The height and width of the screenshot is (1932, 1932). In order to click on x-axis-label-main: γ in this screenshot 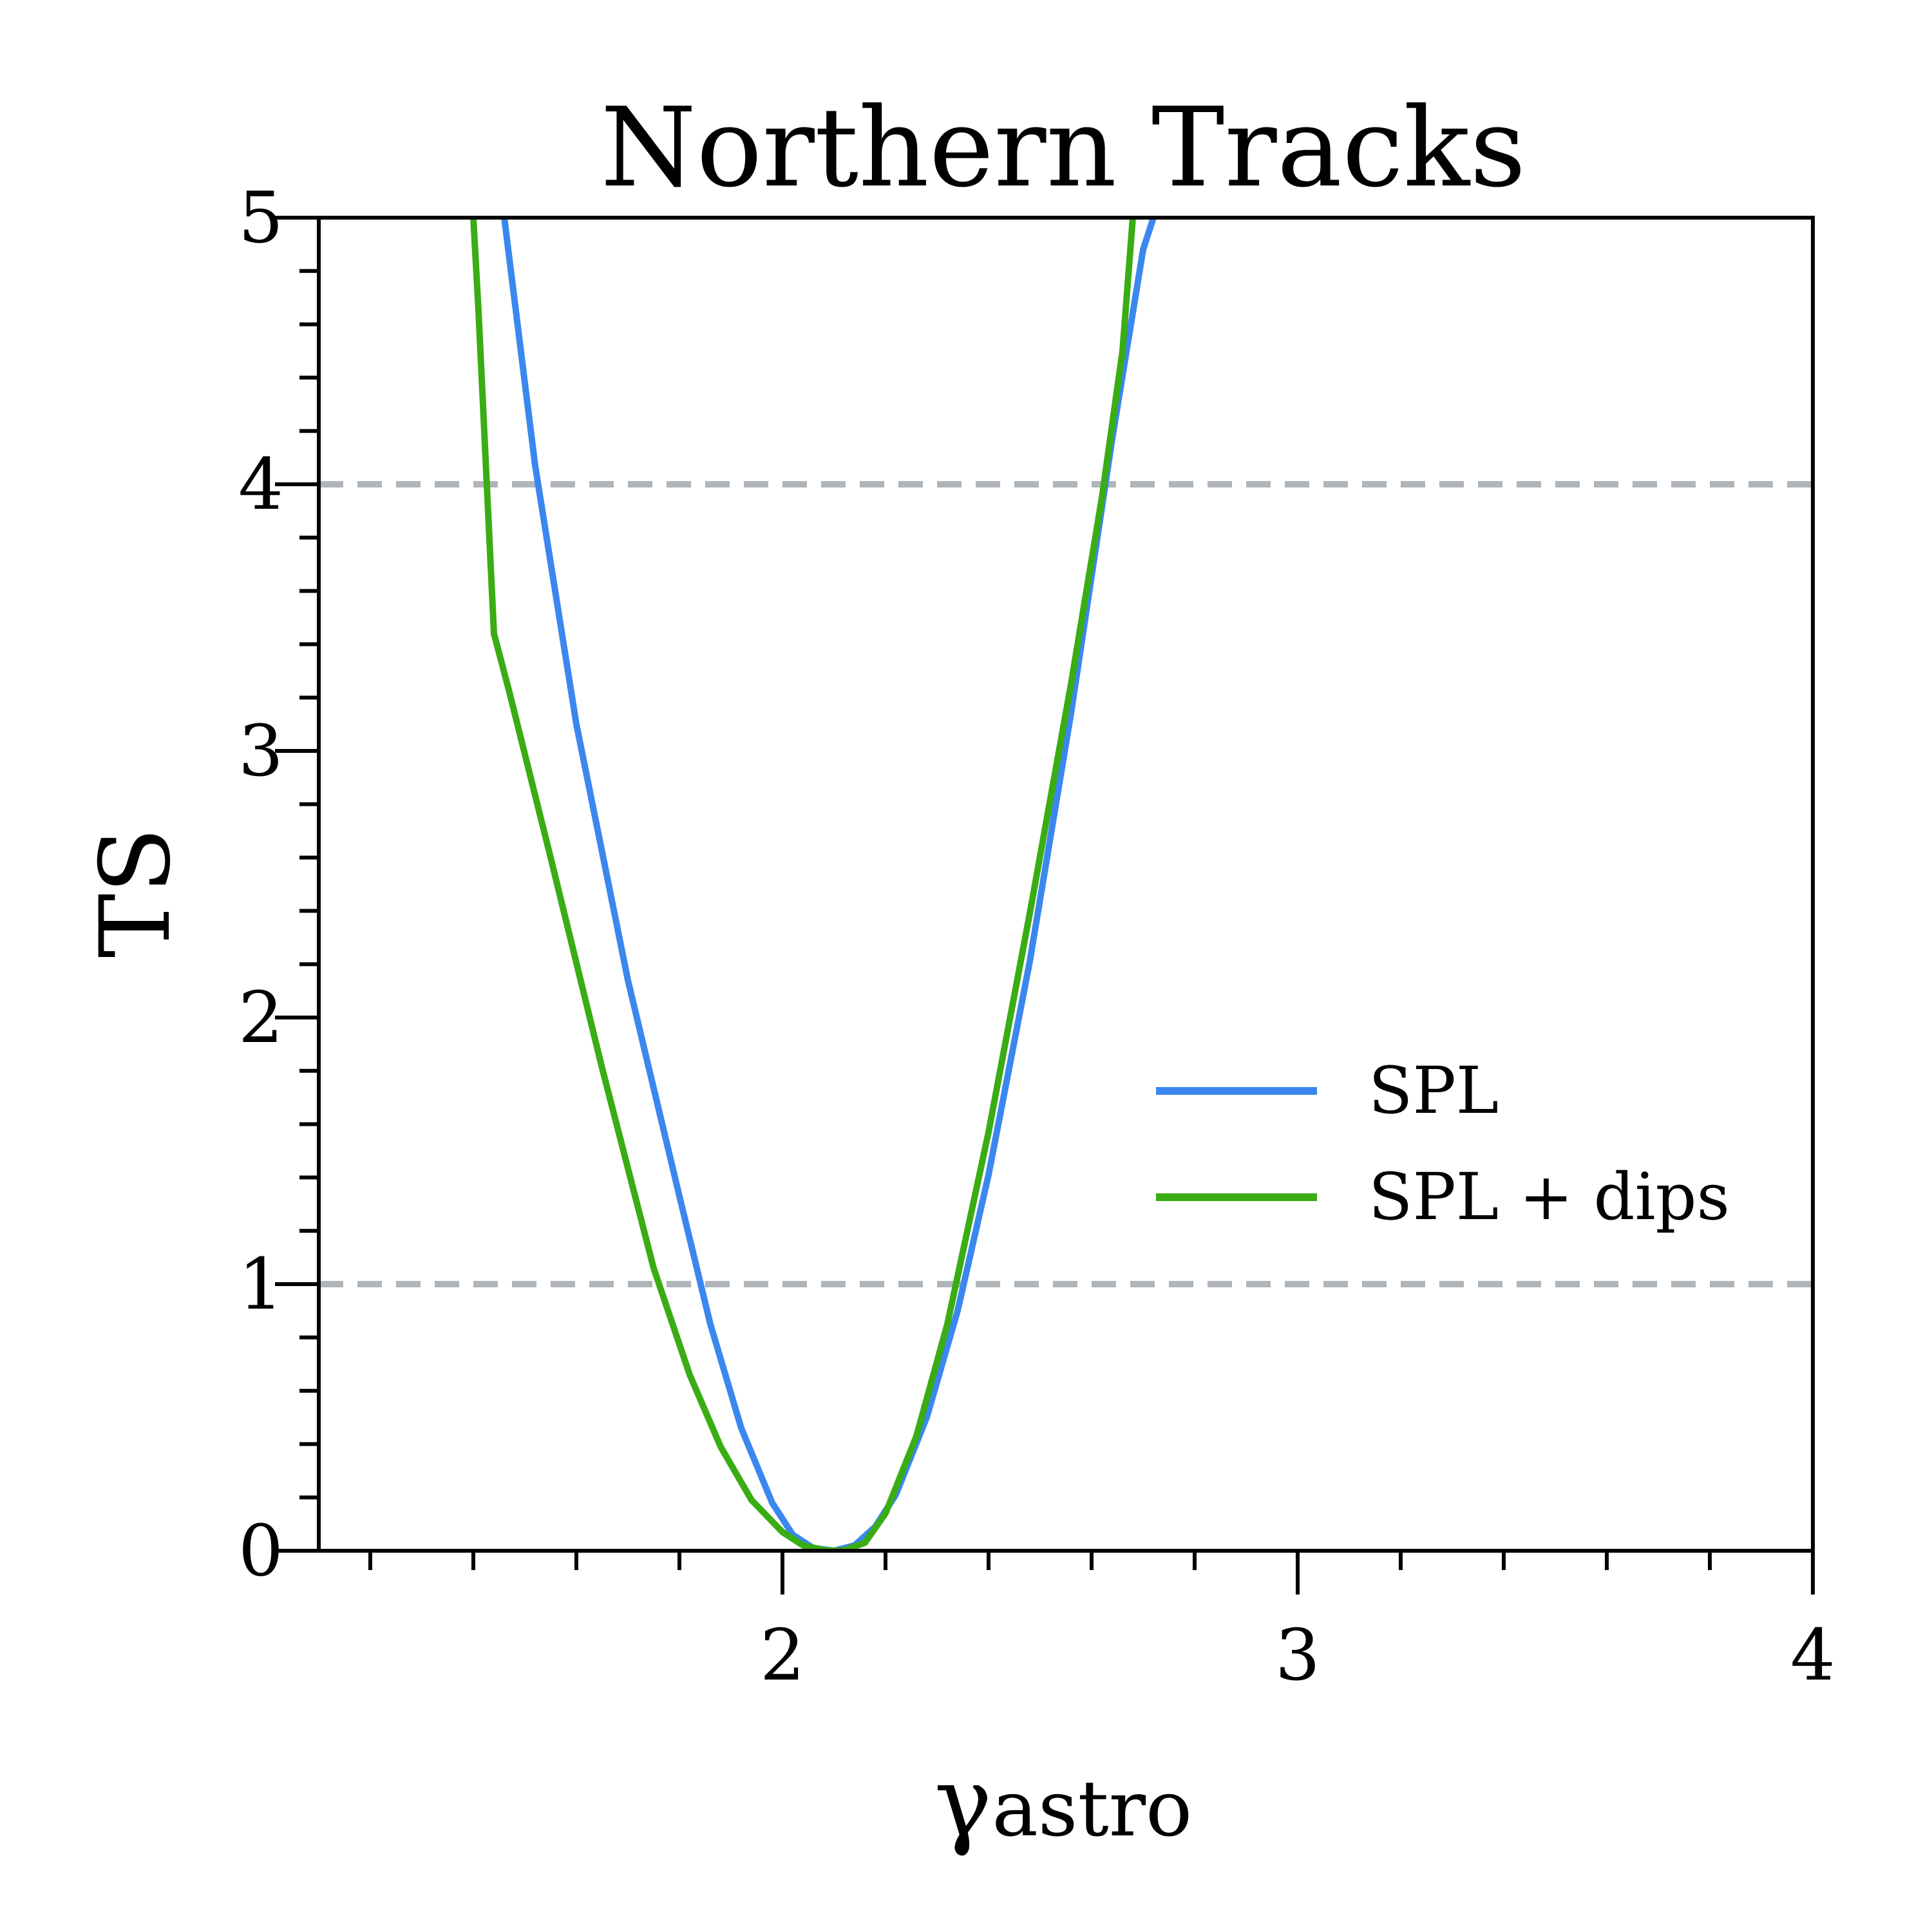, I will do `click(963, 1803)`.